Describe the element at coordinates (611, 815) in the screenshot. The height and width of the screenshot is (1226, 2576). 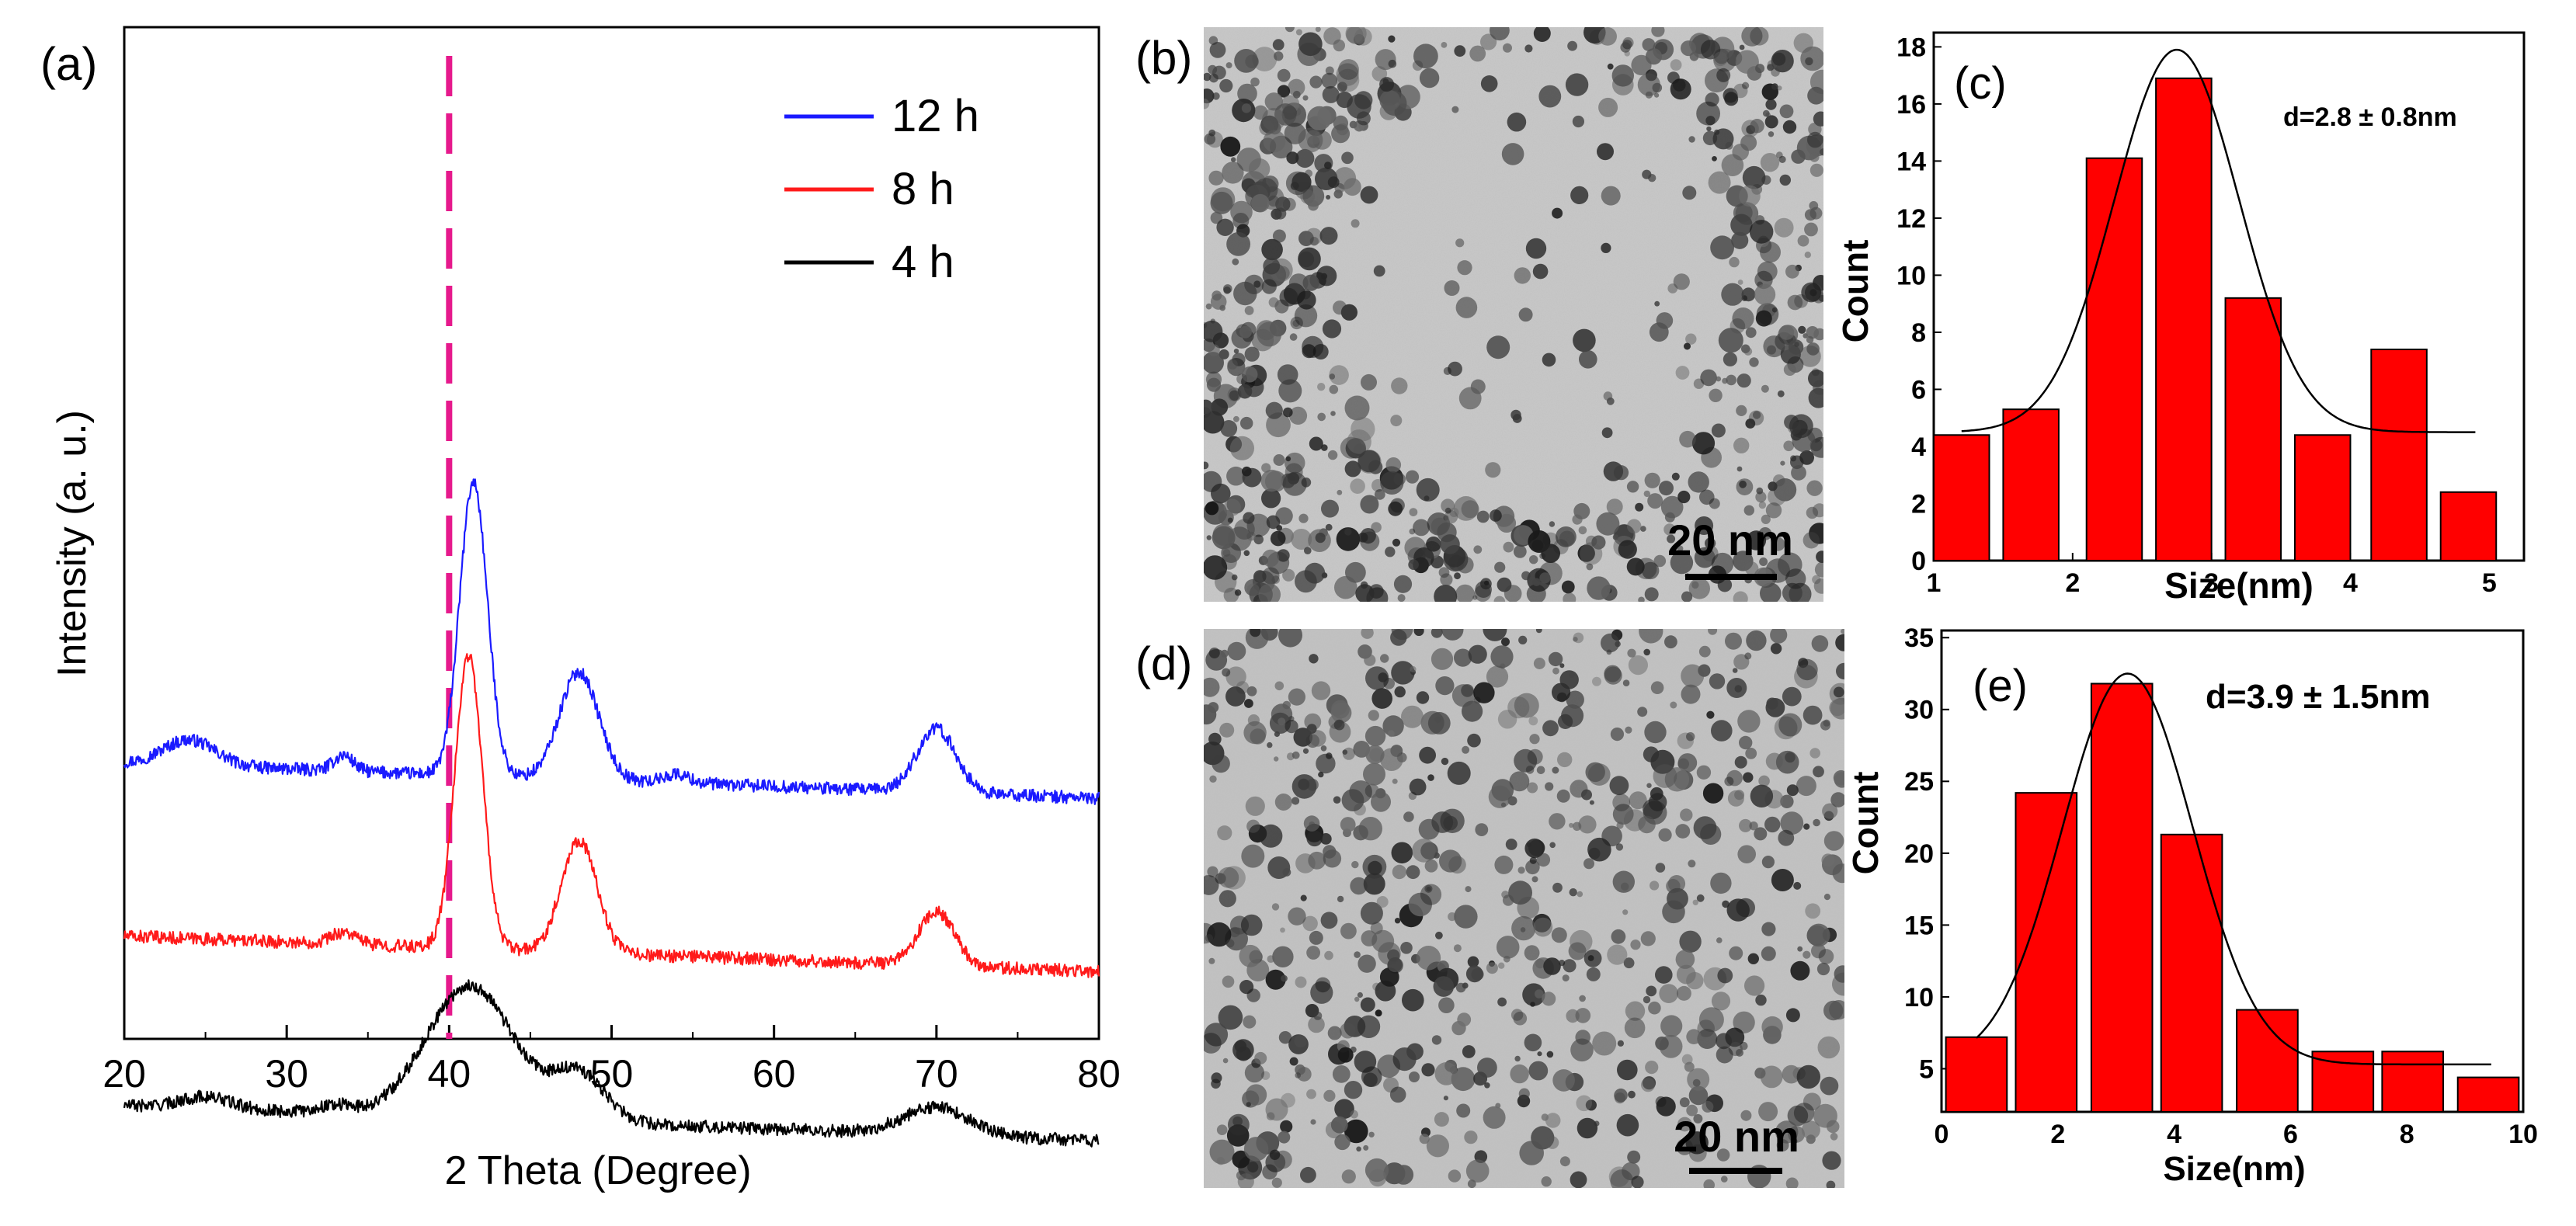
I see `xrd-series-line` at that location.